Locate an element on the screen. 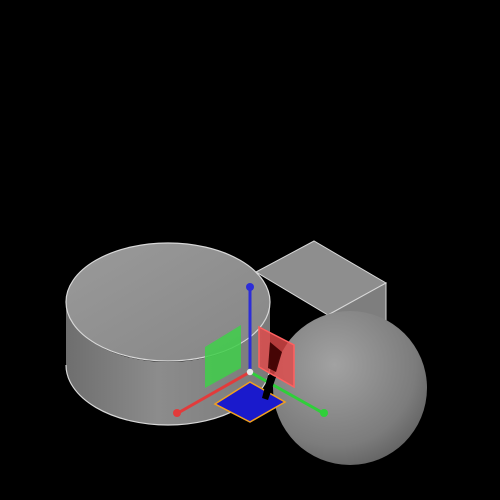  gizmo-axis-y-tip is located at coordinates (324, 413).